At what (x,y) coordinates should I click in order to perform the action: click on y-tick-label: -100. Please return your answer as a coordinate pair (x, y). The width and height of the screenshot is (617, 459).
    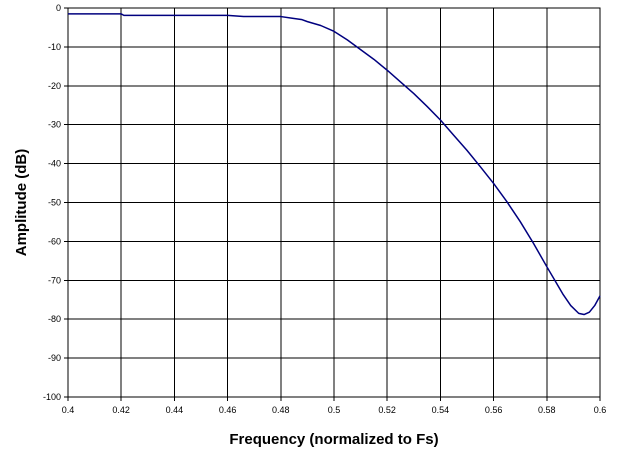
    Looking at the image, I should click on (52, 397).